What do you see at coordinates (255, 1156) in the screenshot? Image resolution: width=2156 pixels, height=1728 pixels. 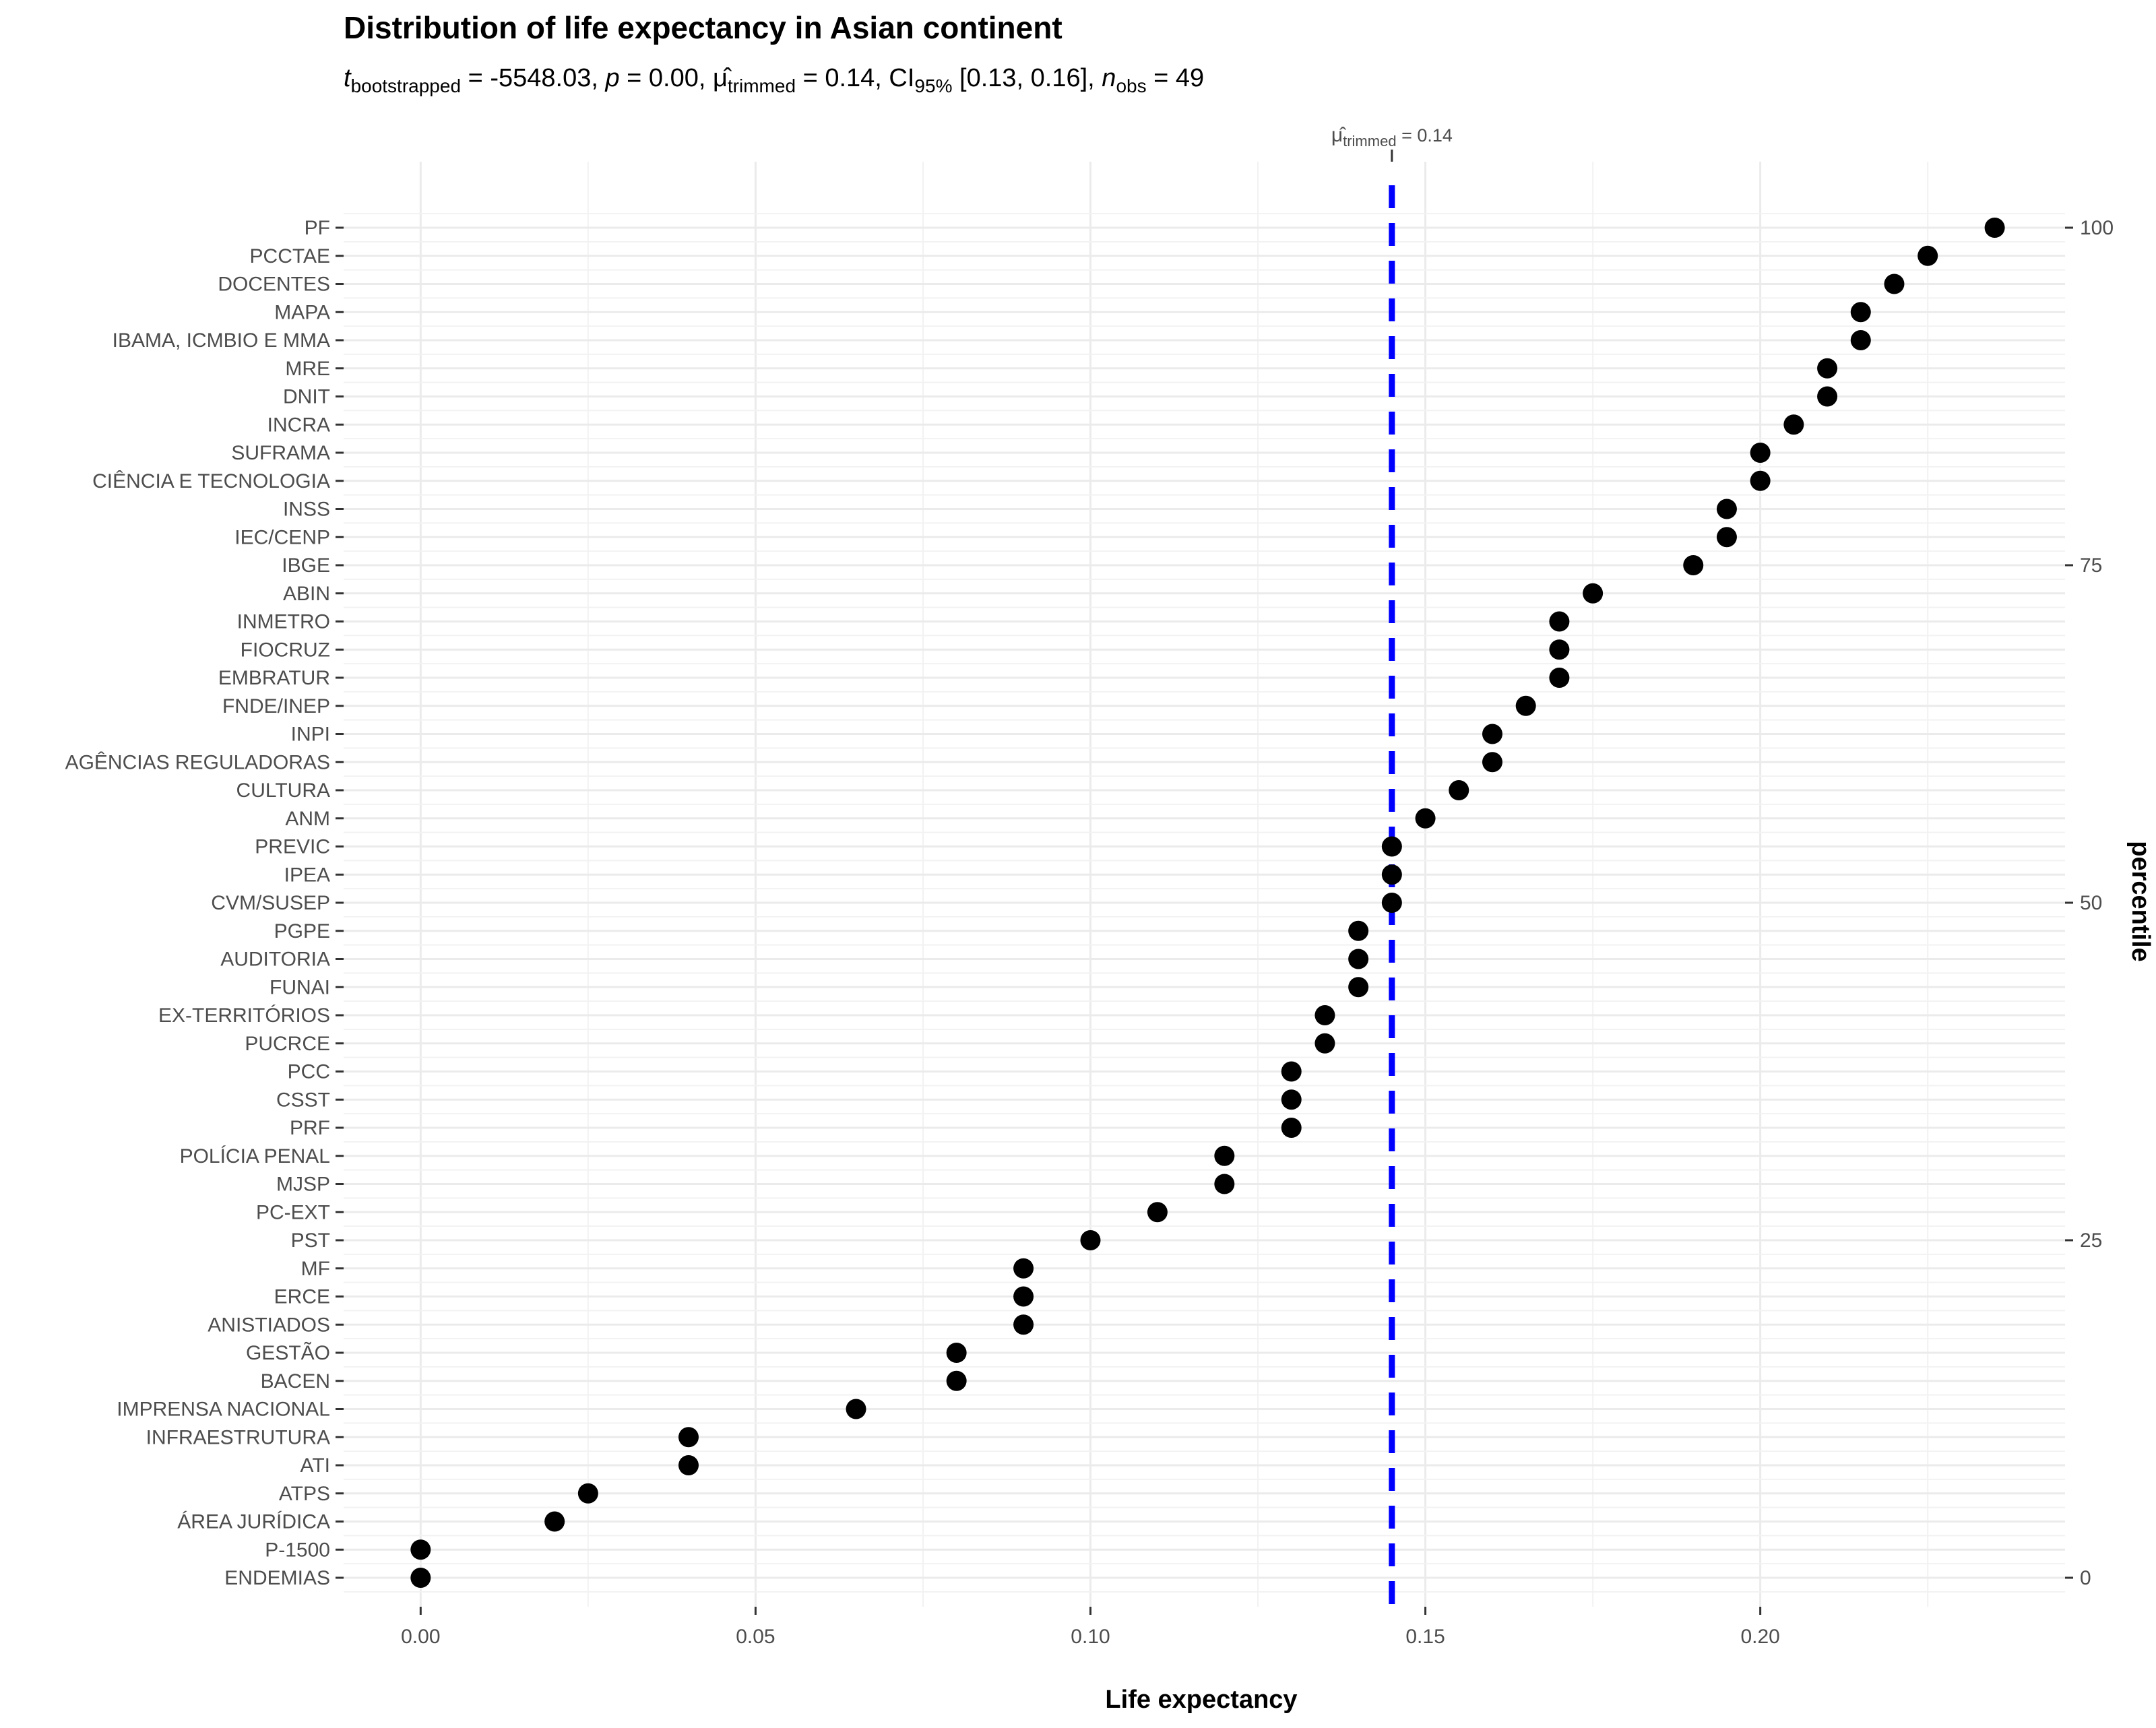 I see `y-tick-label: POLÍCIA PENAL` at bounding box center [255, 1156].